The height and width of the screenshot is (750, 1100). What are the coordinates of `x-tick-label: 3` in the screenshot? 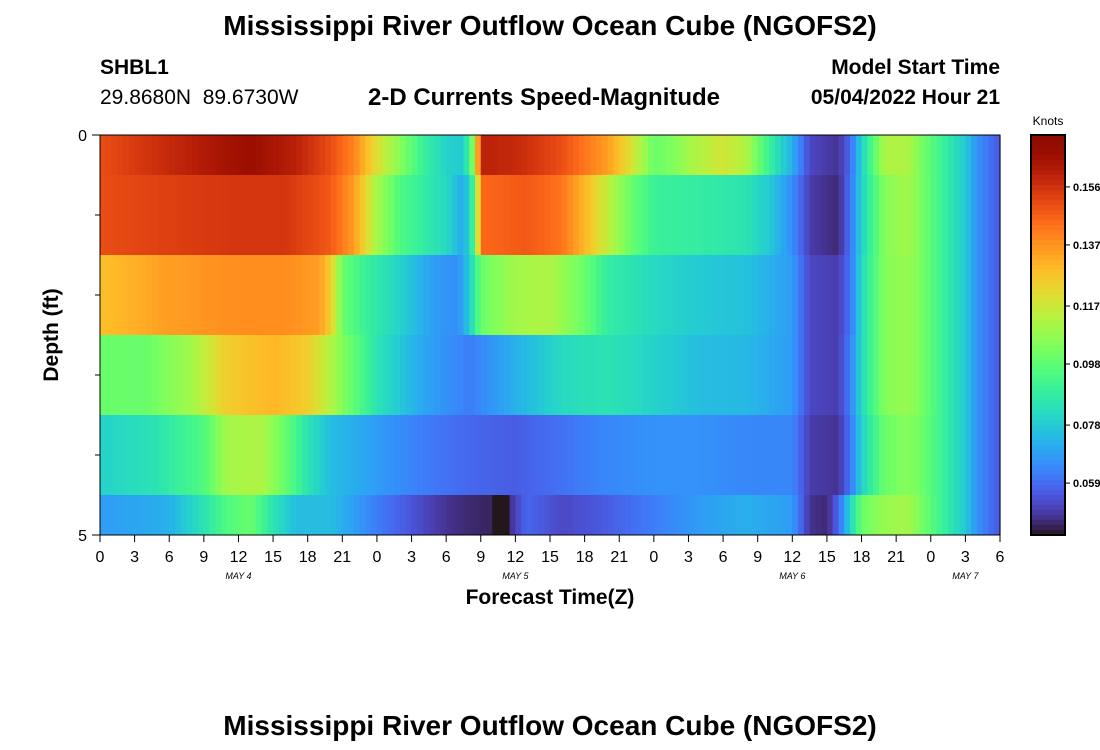 It's located at (965, 557).